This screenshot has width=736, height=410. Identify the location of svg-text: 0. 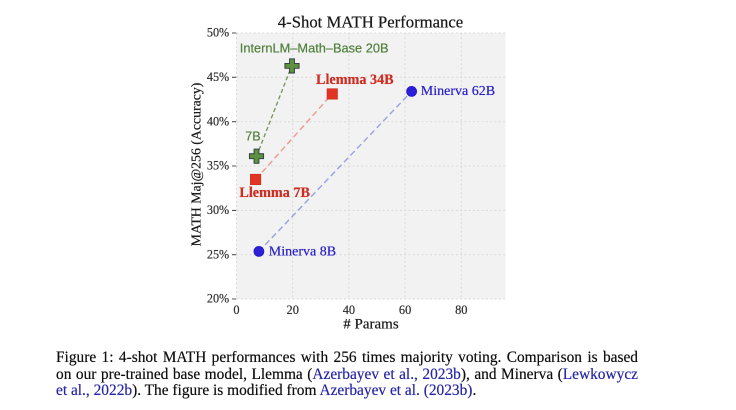
(236, 310).